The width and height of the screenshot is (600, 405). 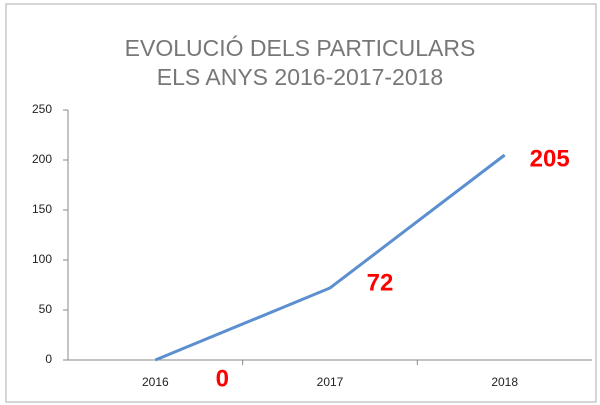 What do you see at coordinates (550, 158) in the screenshot?
I see `data-label: 205` at bounding box center [550, 158].